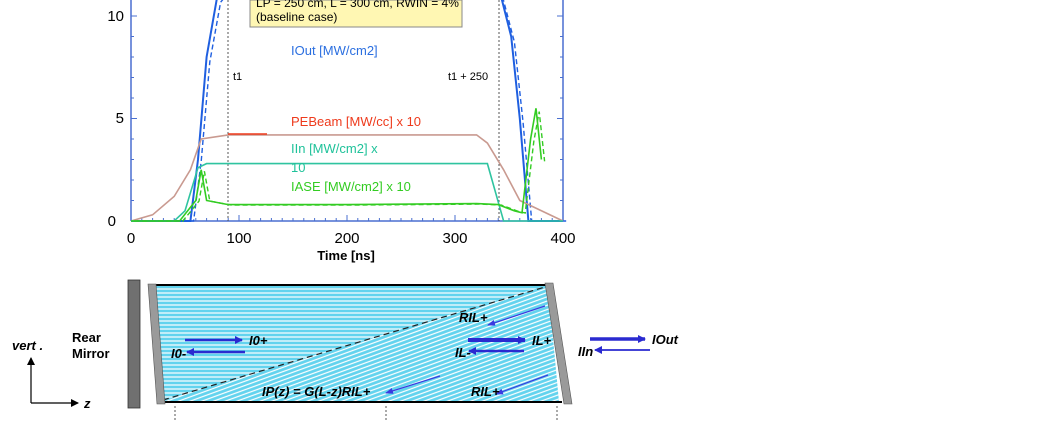 The image size is (1060, 423). I want to click on series-line-3-variant, so click(340, 166).